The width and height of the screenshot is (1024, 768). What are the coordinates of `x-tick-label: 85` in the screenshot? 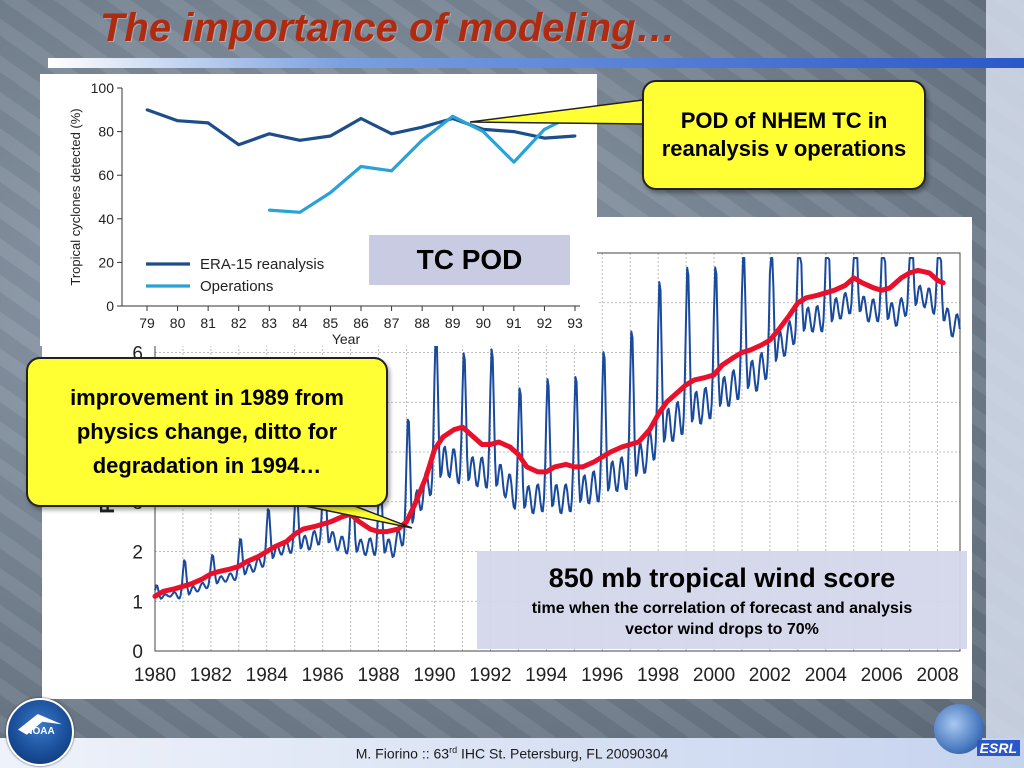 It's located at (331, 323).